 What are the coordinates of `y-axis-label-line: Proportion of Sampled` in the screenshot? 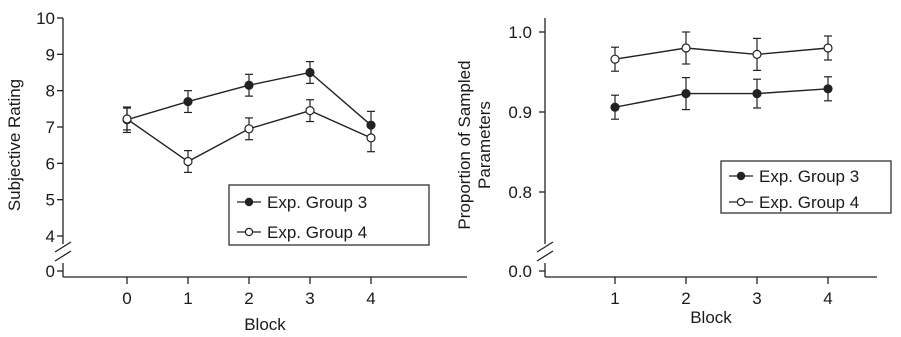 It's located at (464, 144).